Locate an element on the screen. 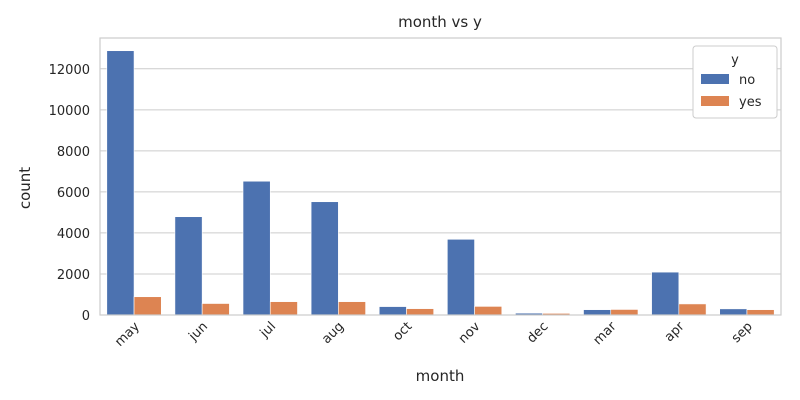 The width and height of the screenshot is (800, 400). y-tick-label: 0 is located at coordinates (86, 316).